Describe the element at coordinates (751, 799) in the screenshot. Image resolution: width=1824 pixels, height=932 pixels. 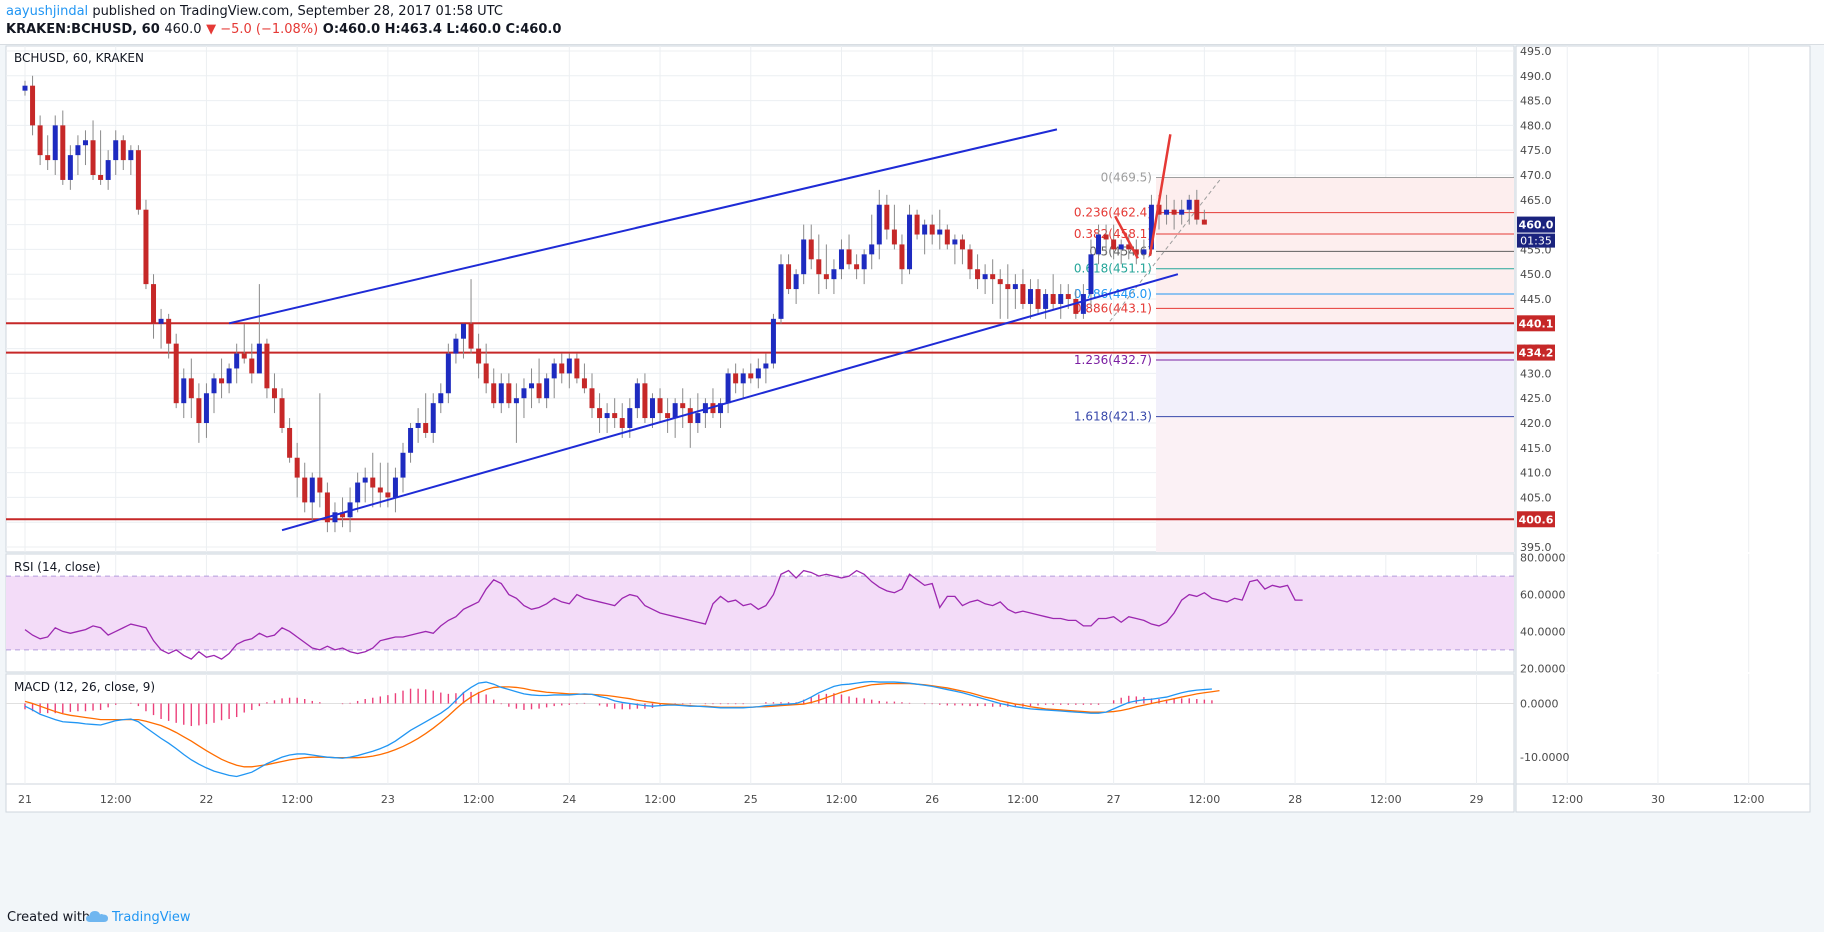
I see `time-tick-label: 25` at that location.